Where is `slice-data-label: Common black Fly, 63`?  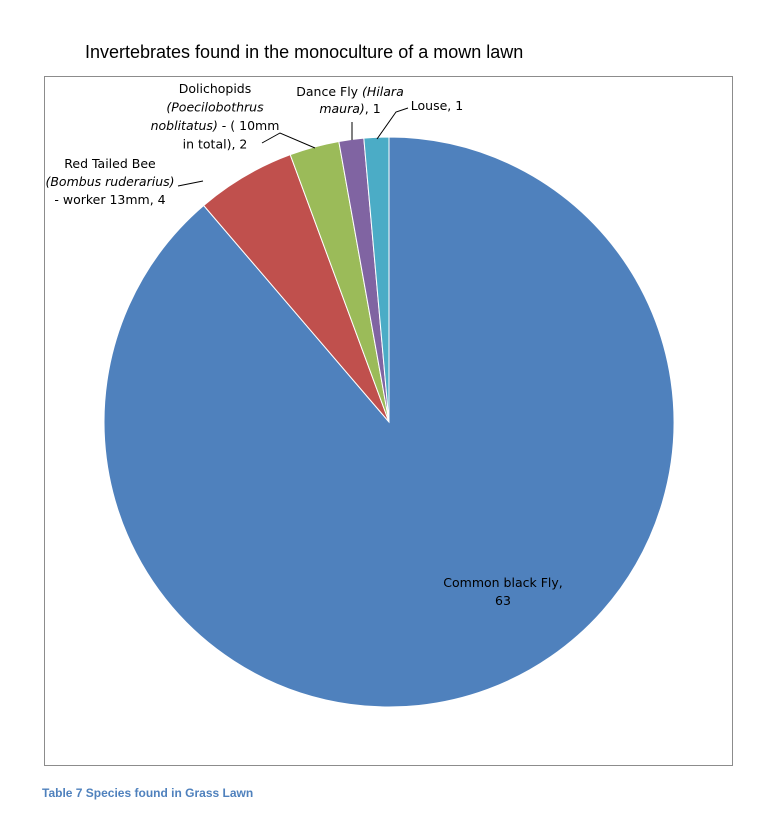
slice-data-label: Common black Fly, 63 is located at coordinates (502, 591).